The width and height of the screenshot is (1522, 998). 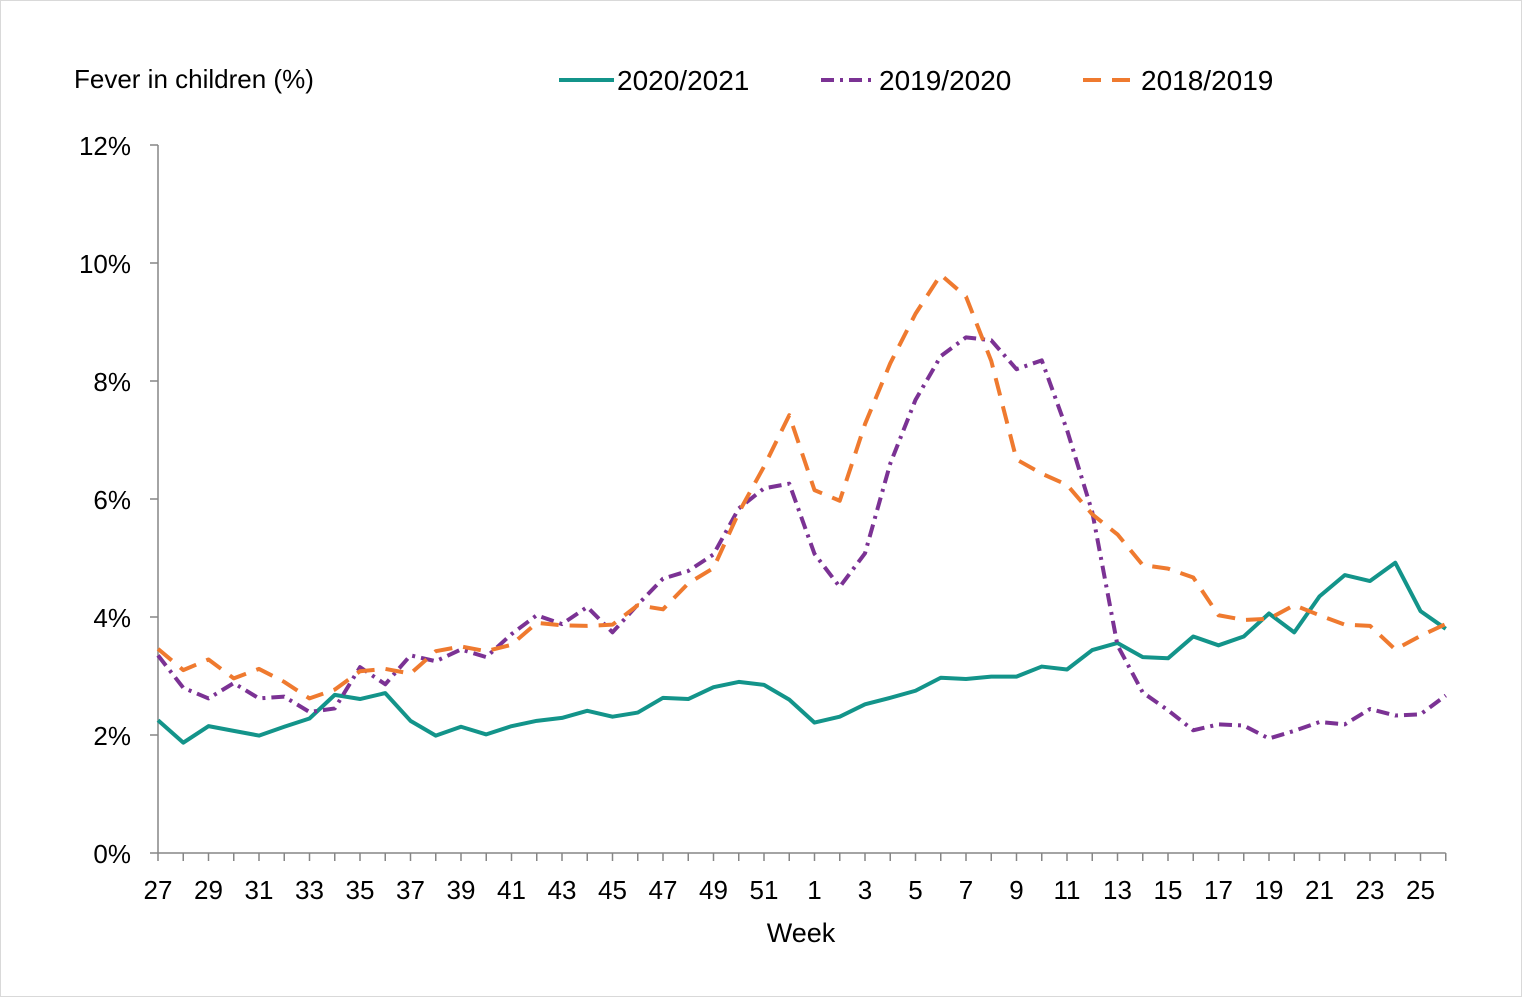 I want to click on x-tick-label: 5, so click(x=915, y=890).